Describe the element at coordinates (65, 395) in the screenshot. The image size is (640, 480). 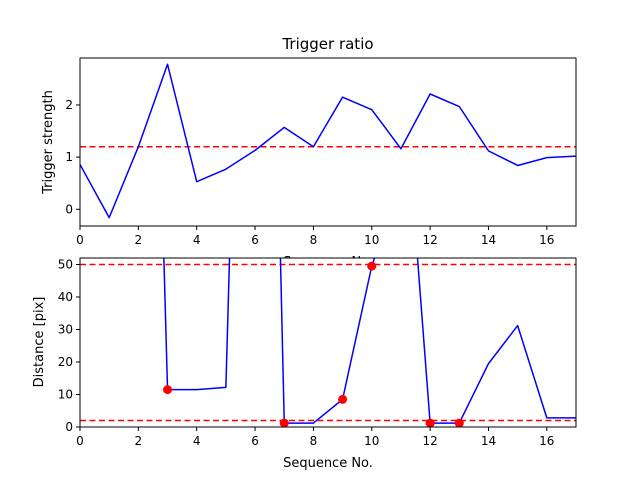
I see `bottom-y-tick-label: 10` at that location.